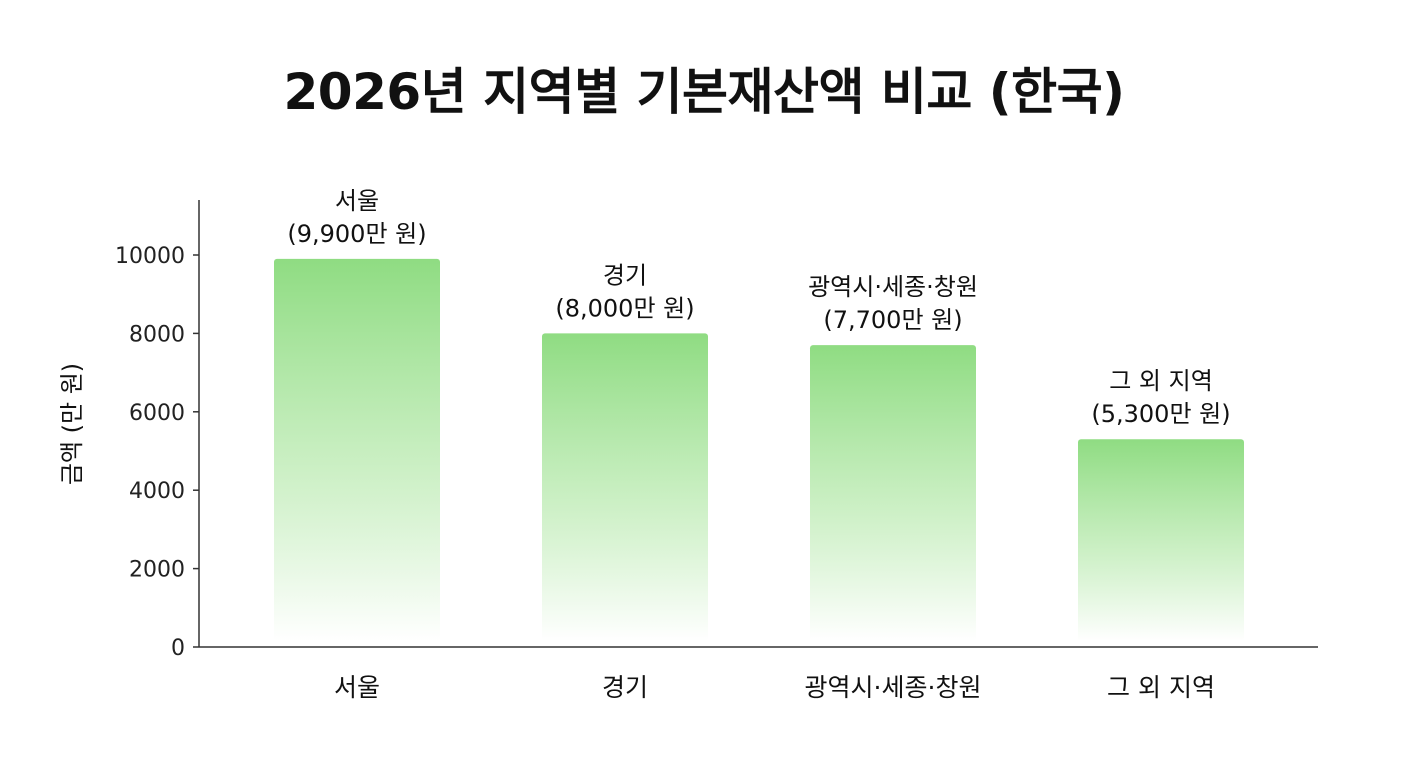 This screenshot has width=1408, height=768. Describe the element at coordinates (157, 491) in the screenshot. I see `y-tick-label: 4000` at that location.